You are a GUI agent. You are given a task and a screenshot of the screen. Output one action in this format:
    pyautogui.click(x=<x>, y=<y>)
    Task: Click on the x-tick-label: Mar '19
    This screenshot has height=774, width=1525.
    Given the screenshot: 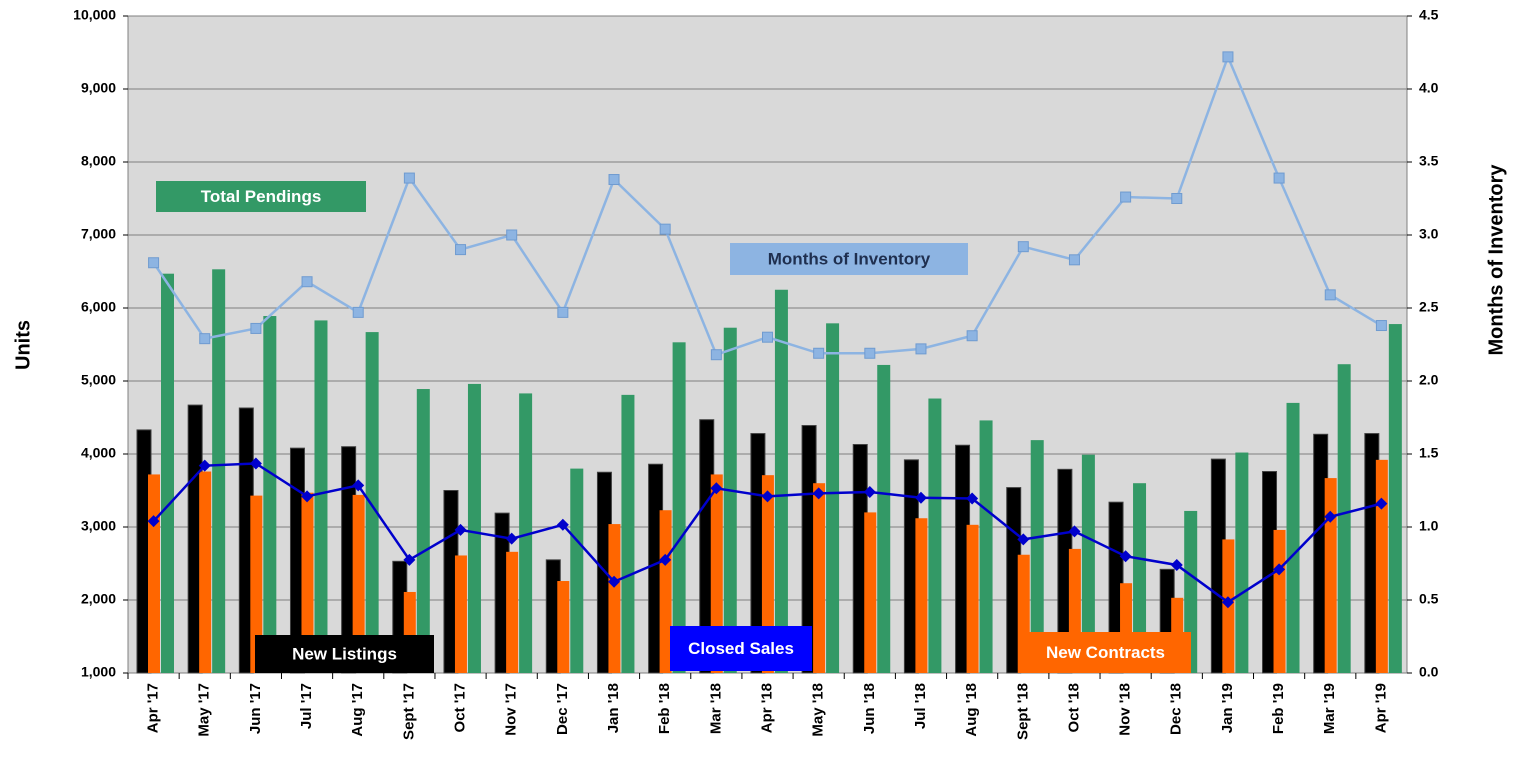 What is the action you would take?
    pyautogui.click(x=1329, y=708)
    